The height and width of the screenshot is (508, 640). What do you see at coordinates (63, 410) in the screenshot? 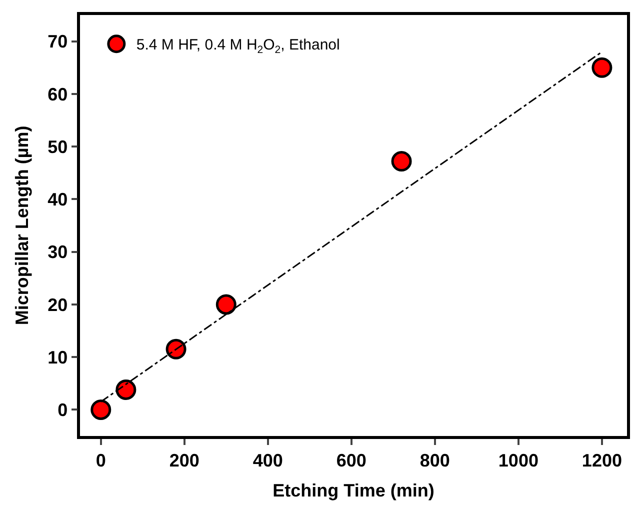
I see `y-tick-label: 0` at bounding box center [63, 410].